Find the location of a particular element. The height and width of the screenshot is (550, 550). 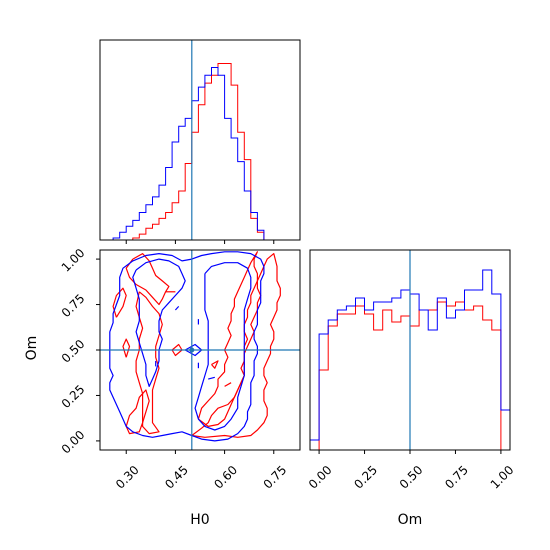

y-axis-label-om: Om is located at coordinates (32, 348).